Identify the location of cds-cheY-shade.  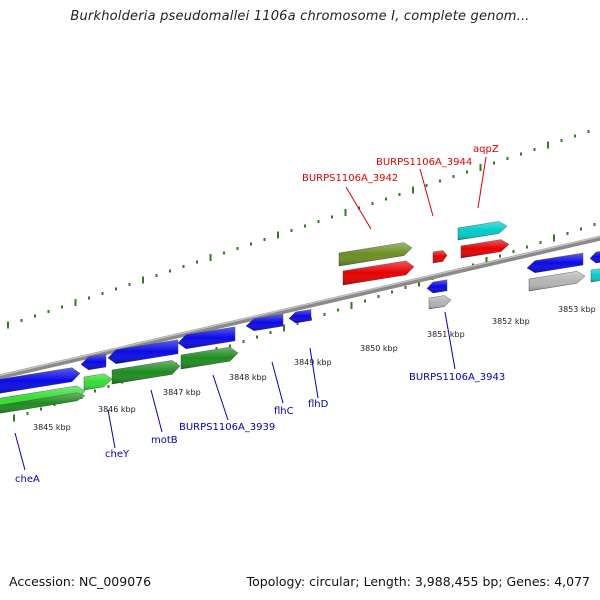
(98, 381).